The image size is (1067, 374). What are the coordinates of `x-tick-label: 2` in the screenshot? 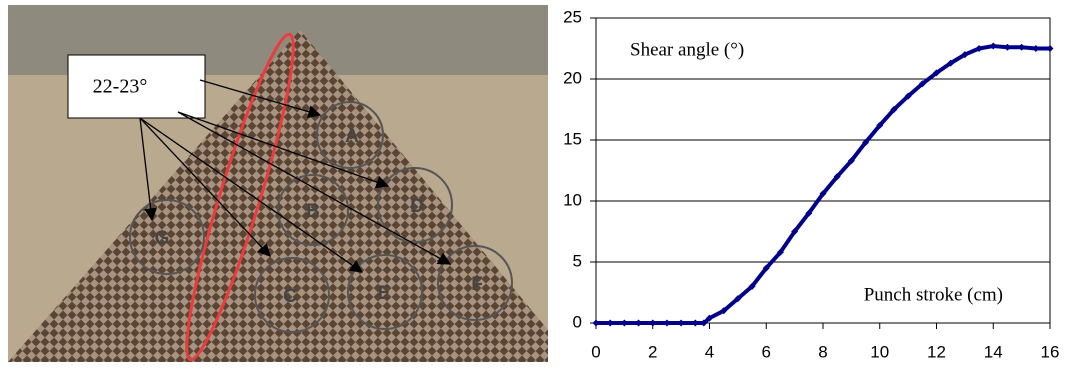 It's located at (652, 351).